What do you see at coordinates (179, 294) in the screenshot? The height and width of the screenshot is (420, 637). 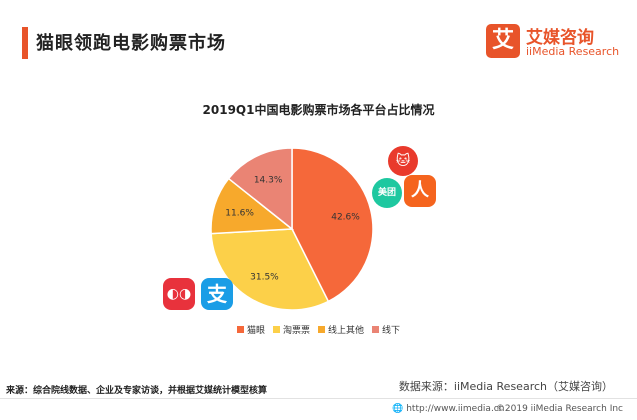 I see `taopiaopiao-app-icon: ◐◑` at bounding box center [179, 294].